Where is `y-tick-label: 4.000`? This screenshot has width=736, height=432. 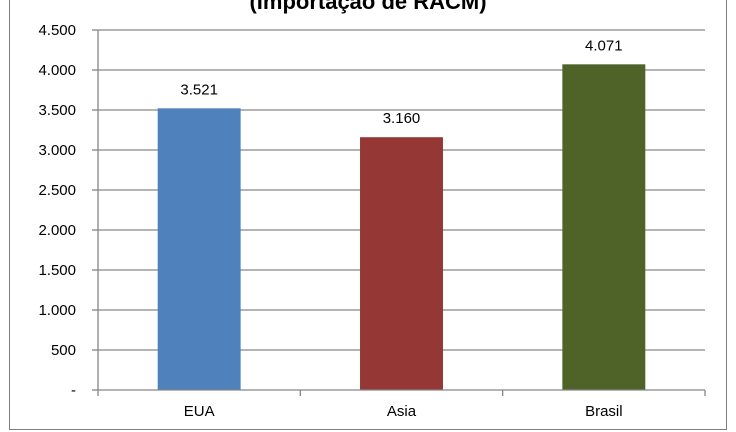
y-tick-label: 4.000 is located at coordinates (57, 70).